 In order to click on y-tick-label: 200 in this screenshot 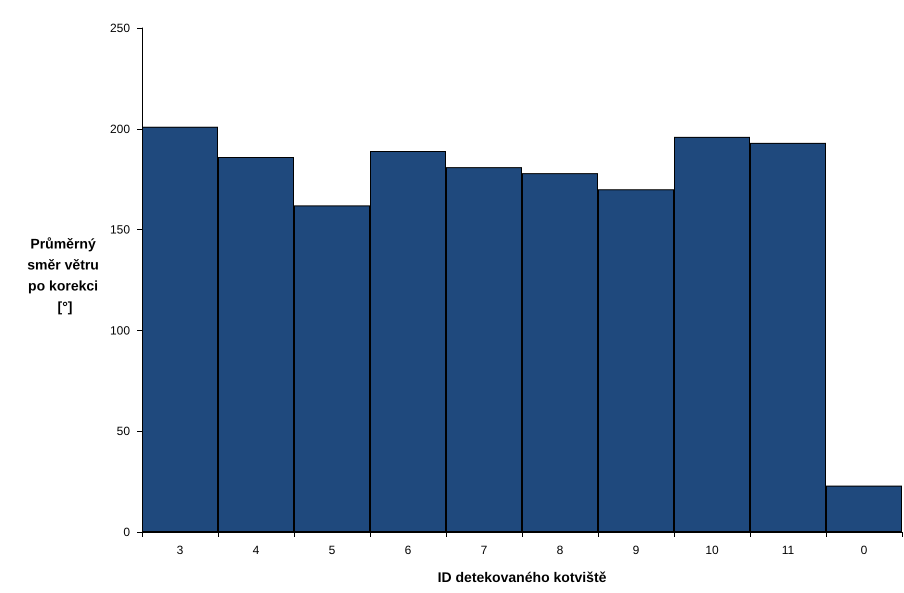, I will do `click(120, 129)`.